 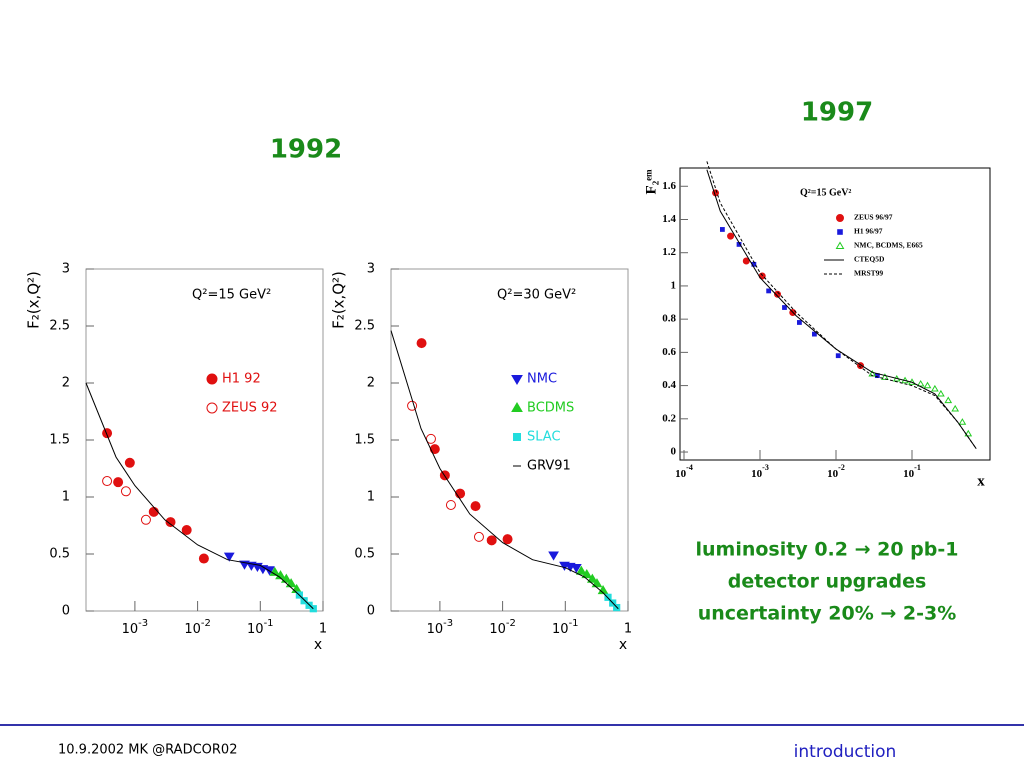 What do you see at coordinates (826, 550) in the screenshot?
I see `bullet: luminosity 0.2 → 20 pb-1` at bounding box center [826, 550].